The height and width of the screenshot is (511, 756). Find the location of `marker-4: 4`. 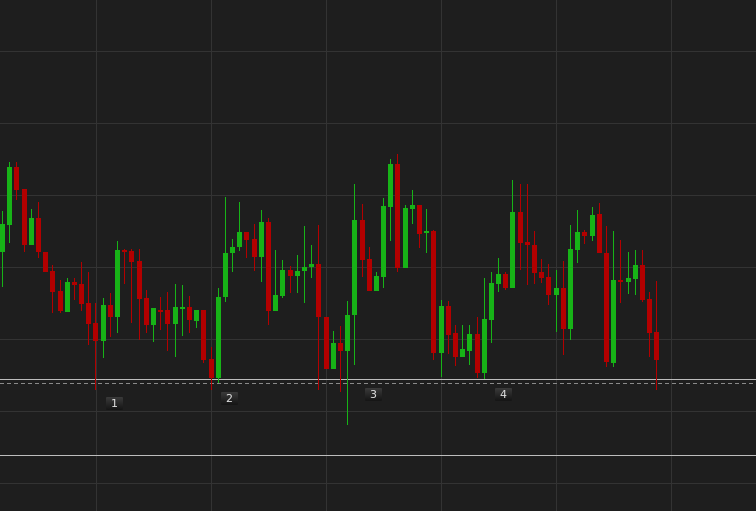

marker-4: 4 is located at coordinates (503, 394).